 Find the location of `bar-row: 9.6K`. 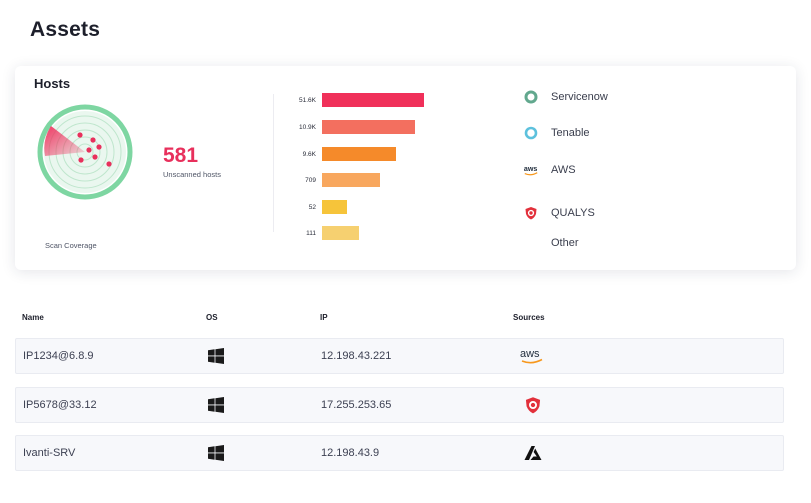

bar-row: 9.6K is located at coordinates (340, 154).